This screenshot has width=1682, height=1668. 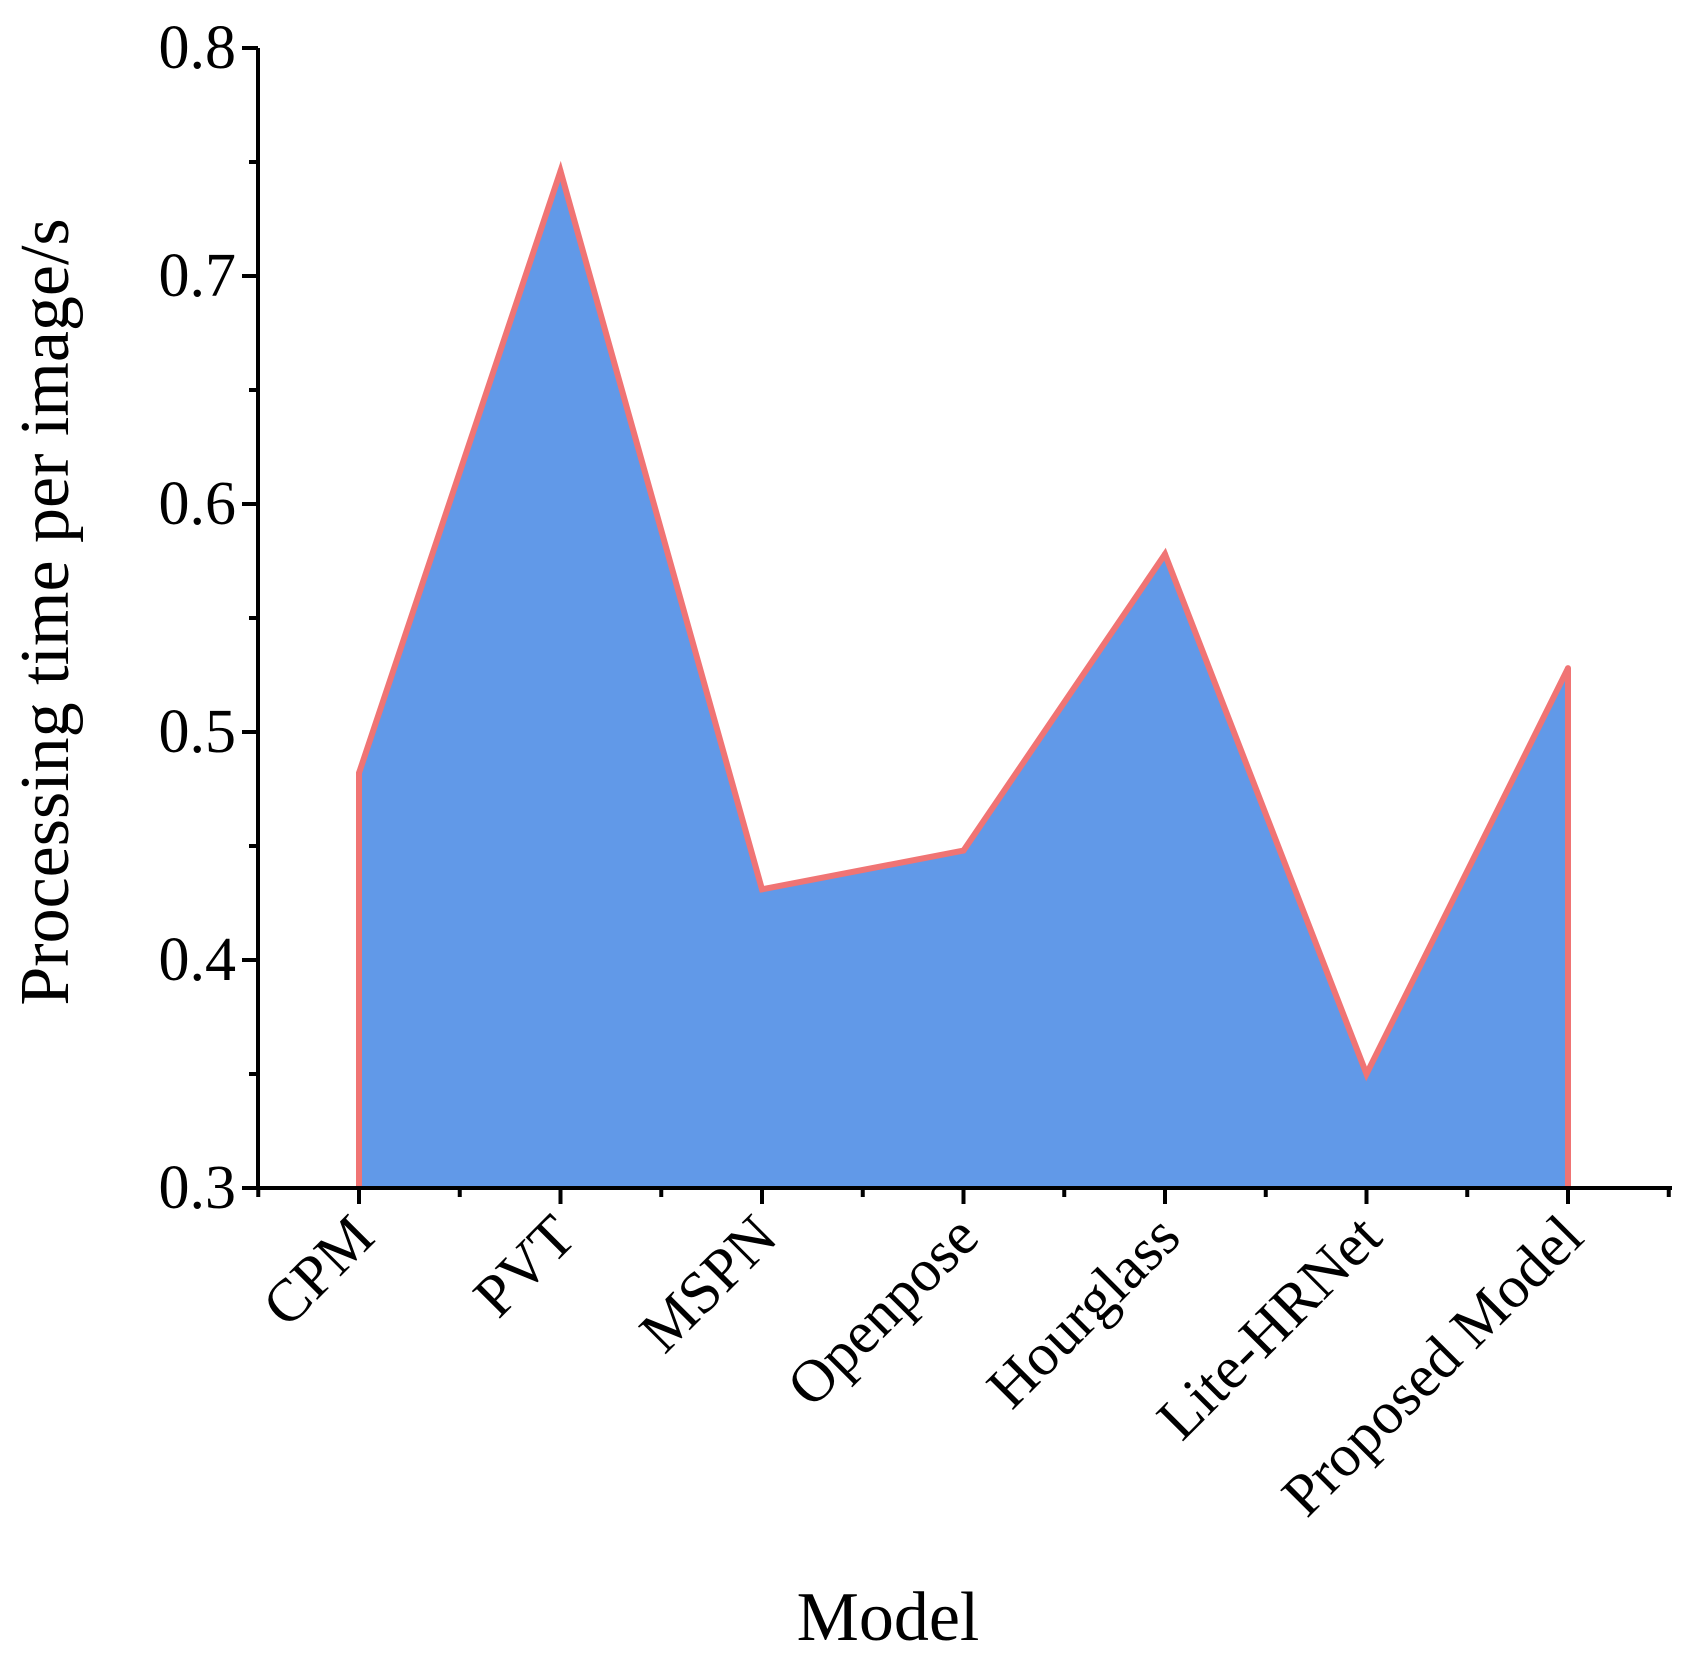 What do you see at coordinates (882, 1311) in the screenshot?
I see `x-tick-label: Openpose` at bounding box center [882, 1311].